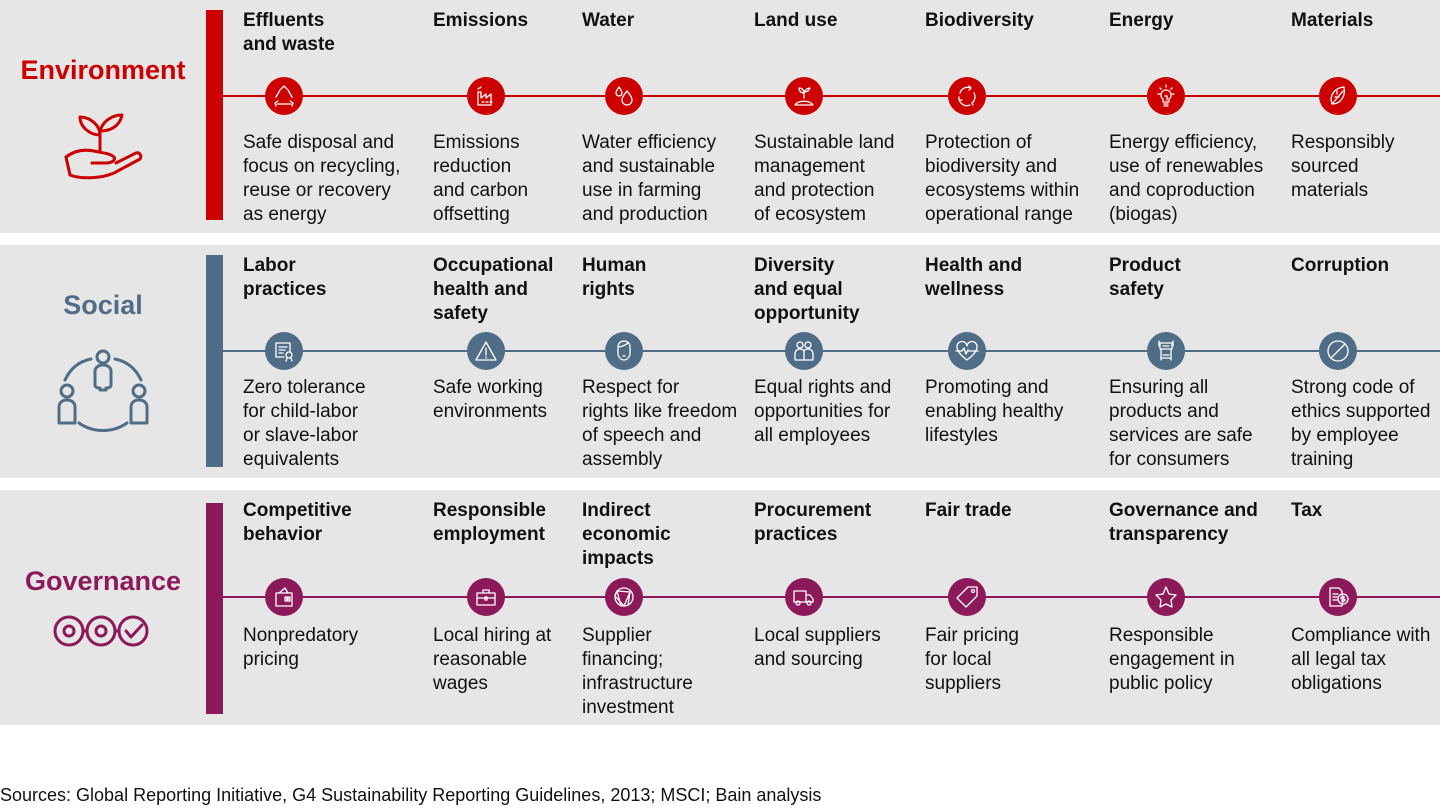 This screenshot has width=1440, height=810. What do you see at coordinates (807, 313) in the screenshot?
I see `topic-title-line: opportunity` at bounding box center [807, 313].